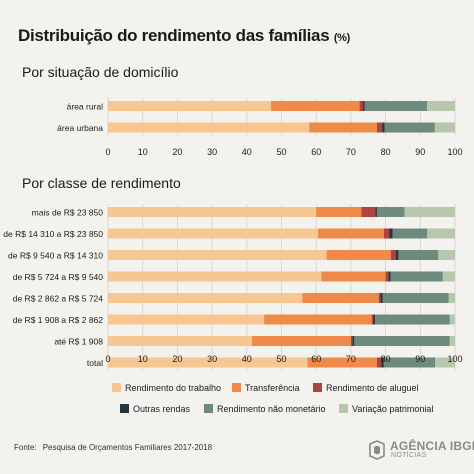 This screenshot has height=474, width=474. Describe the element at coordinates (377, 450) in the screenshot. I see `ibge-logo-icon` at that location.